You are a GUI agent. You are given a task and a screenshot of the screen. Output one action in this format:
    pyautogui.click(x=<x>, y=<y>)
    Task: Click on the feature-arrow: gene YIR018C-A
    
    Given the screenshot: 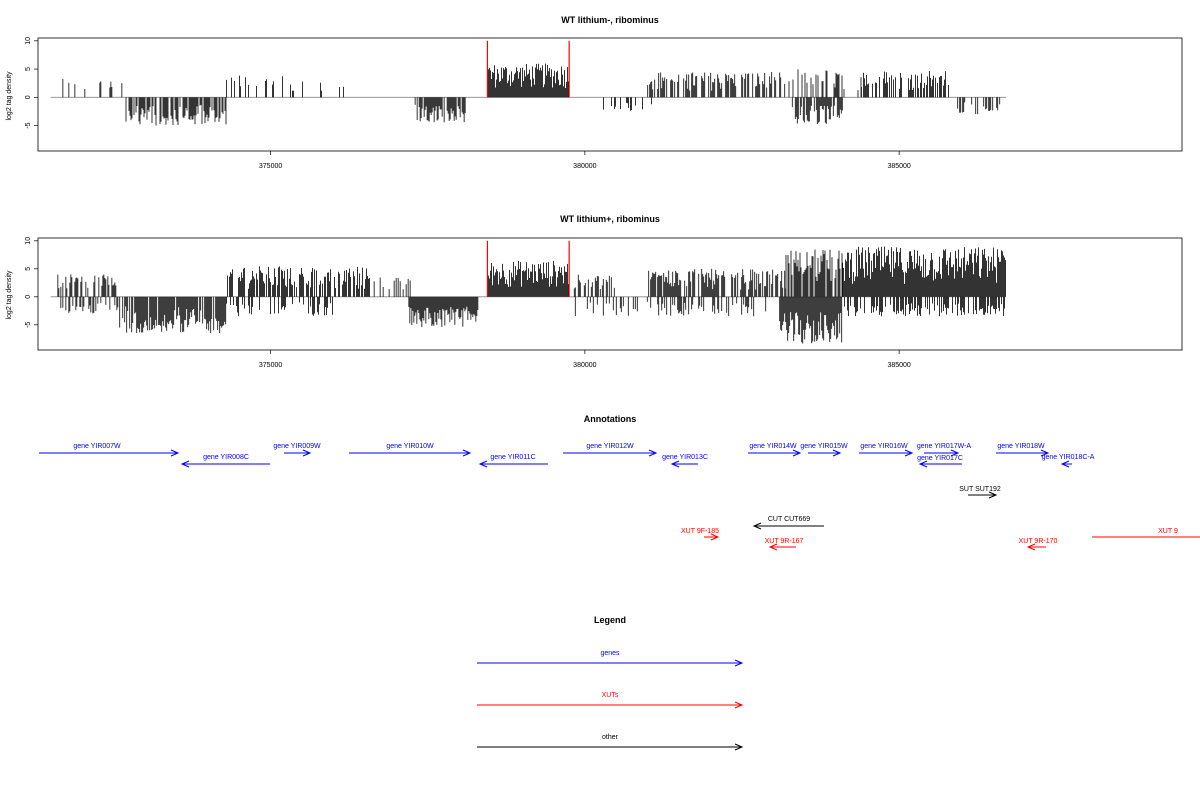 What is the action you would take?
    pyautogui.click(x=1068, y=461)
    